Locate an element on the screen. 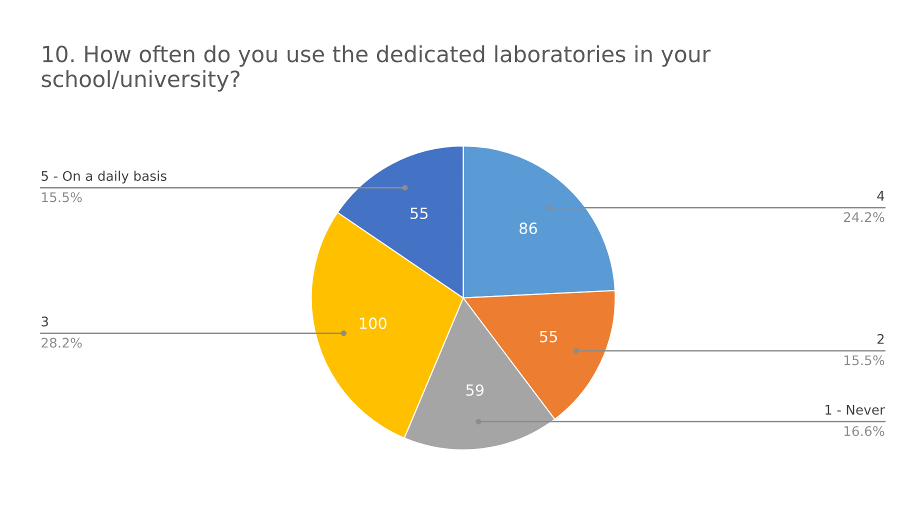  slice-label: 5 - On a daily basis is located at coordinates (104, 177).